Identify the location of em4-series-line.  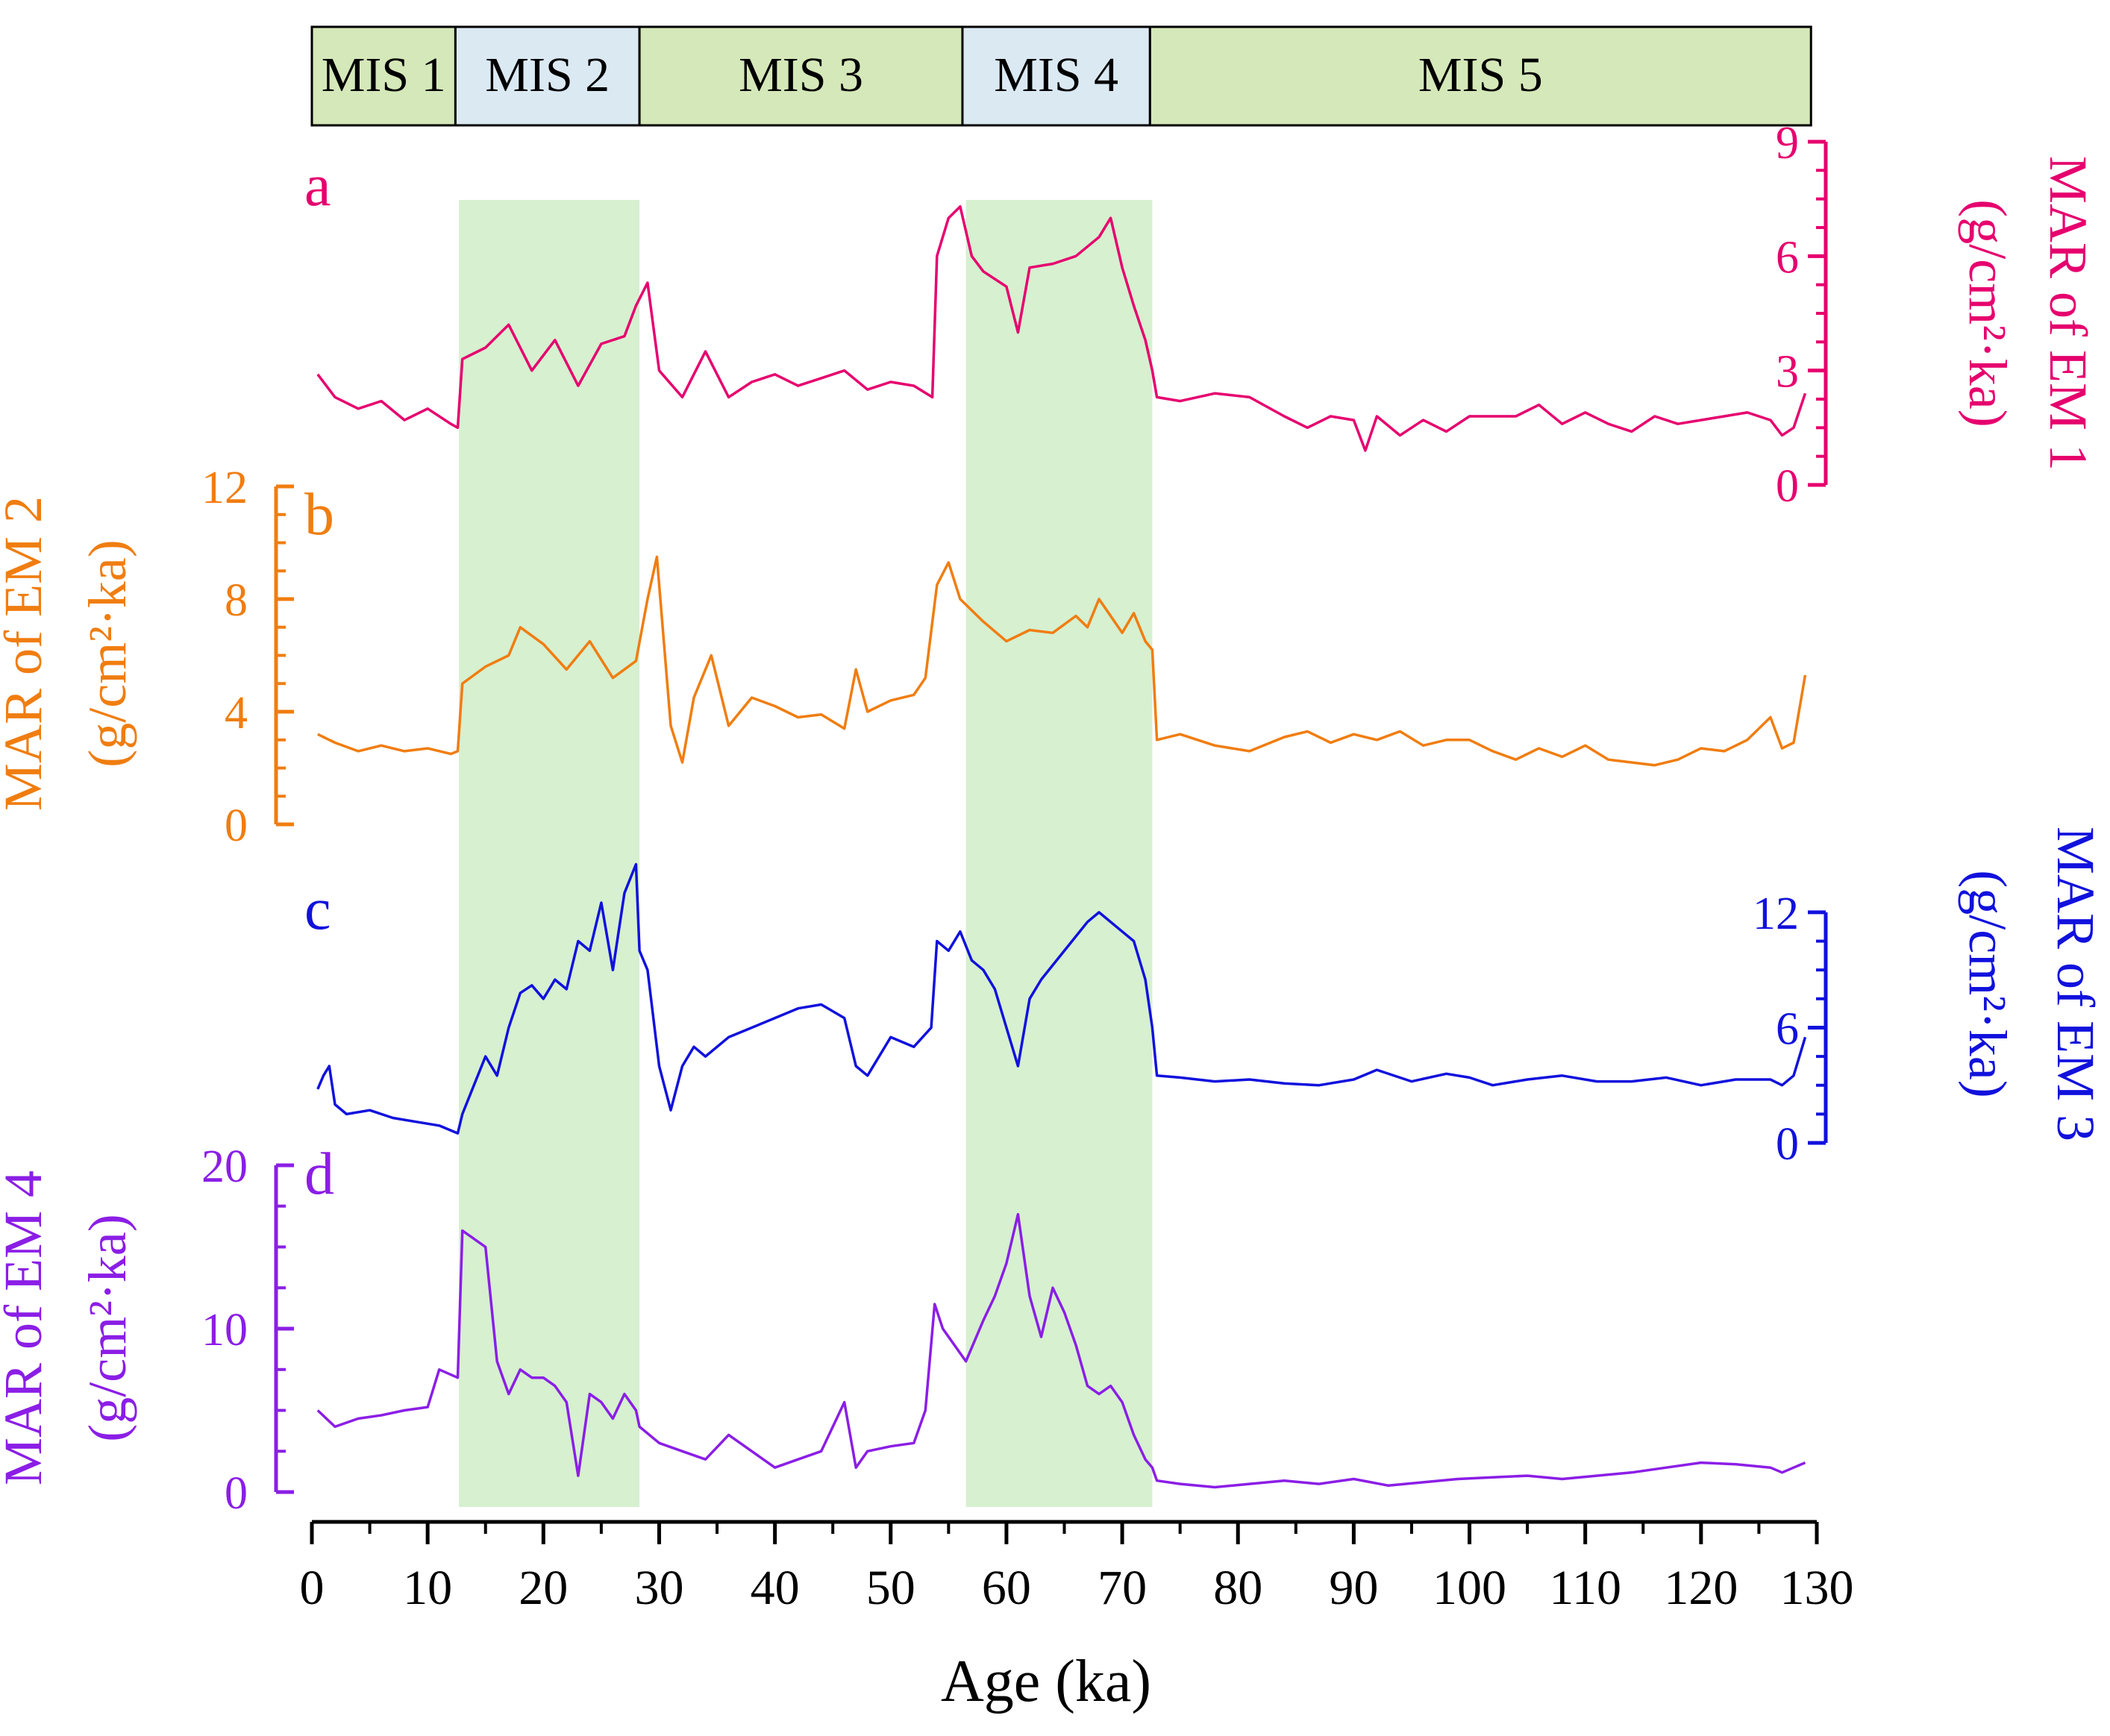
(1061, 1351).